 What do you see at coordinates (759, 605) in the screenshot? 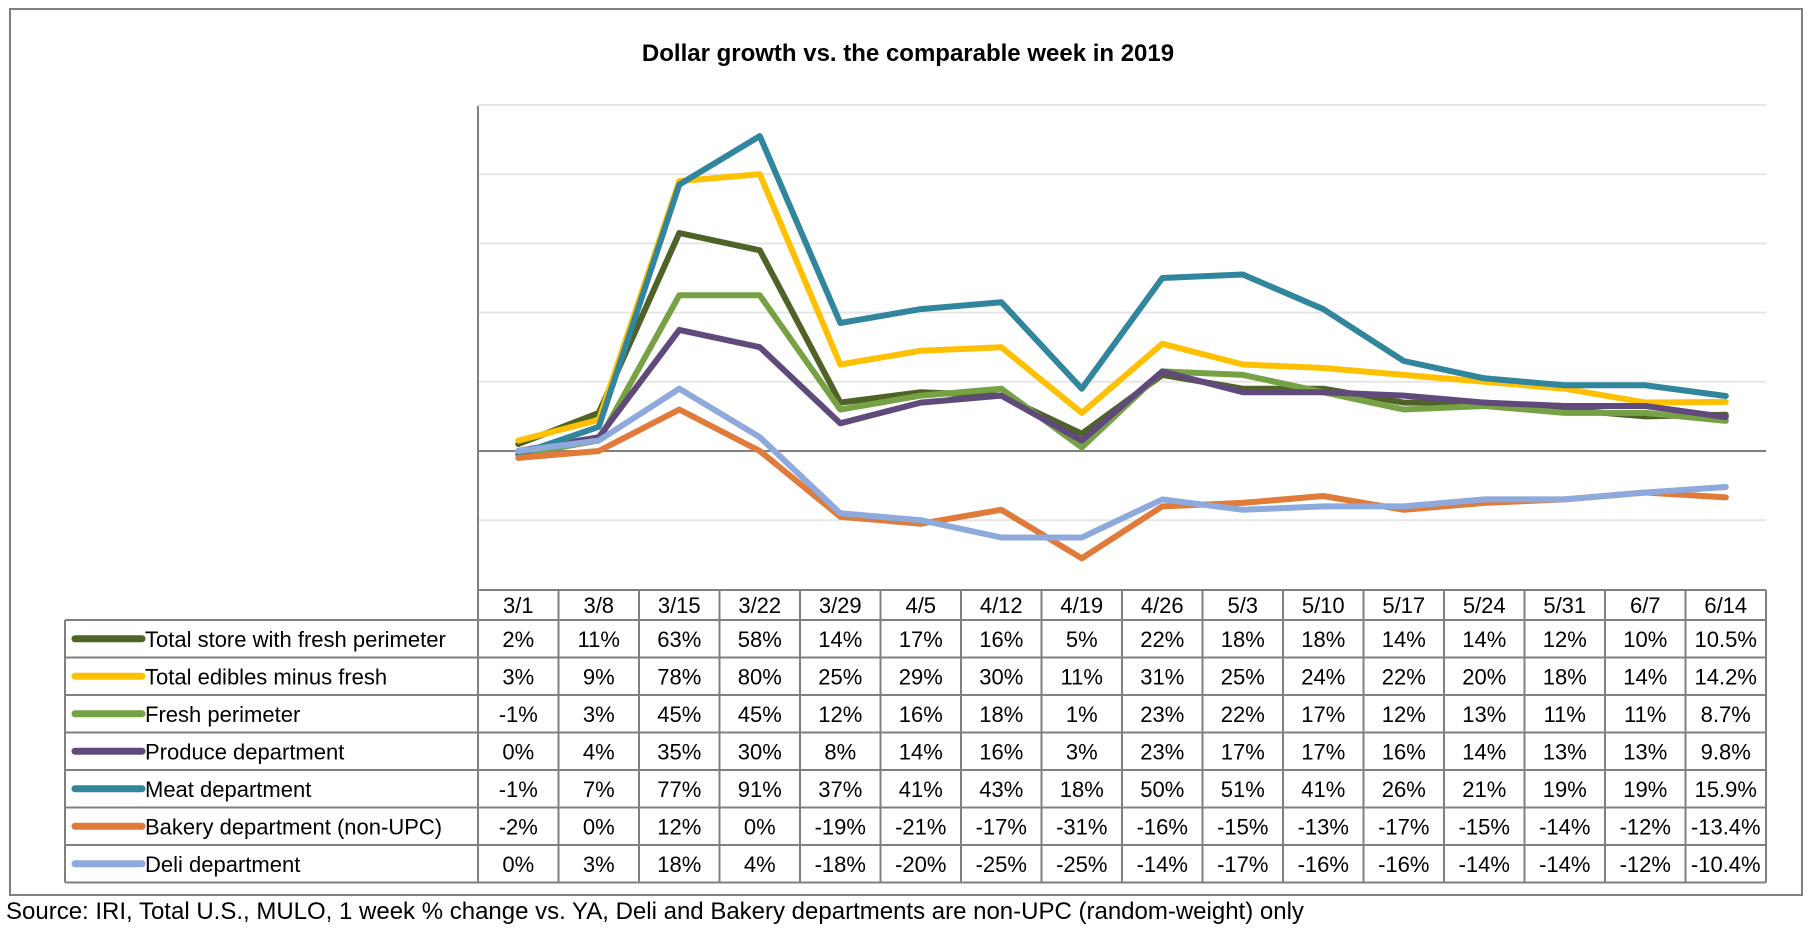
I see `x-tick-label: 3/22` at bounding box center [759, 605].